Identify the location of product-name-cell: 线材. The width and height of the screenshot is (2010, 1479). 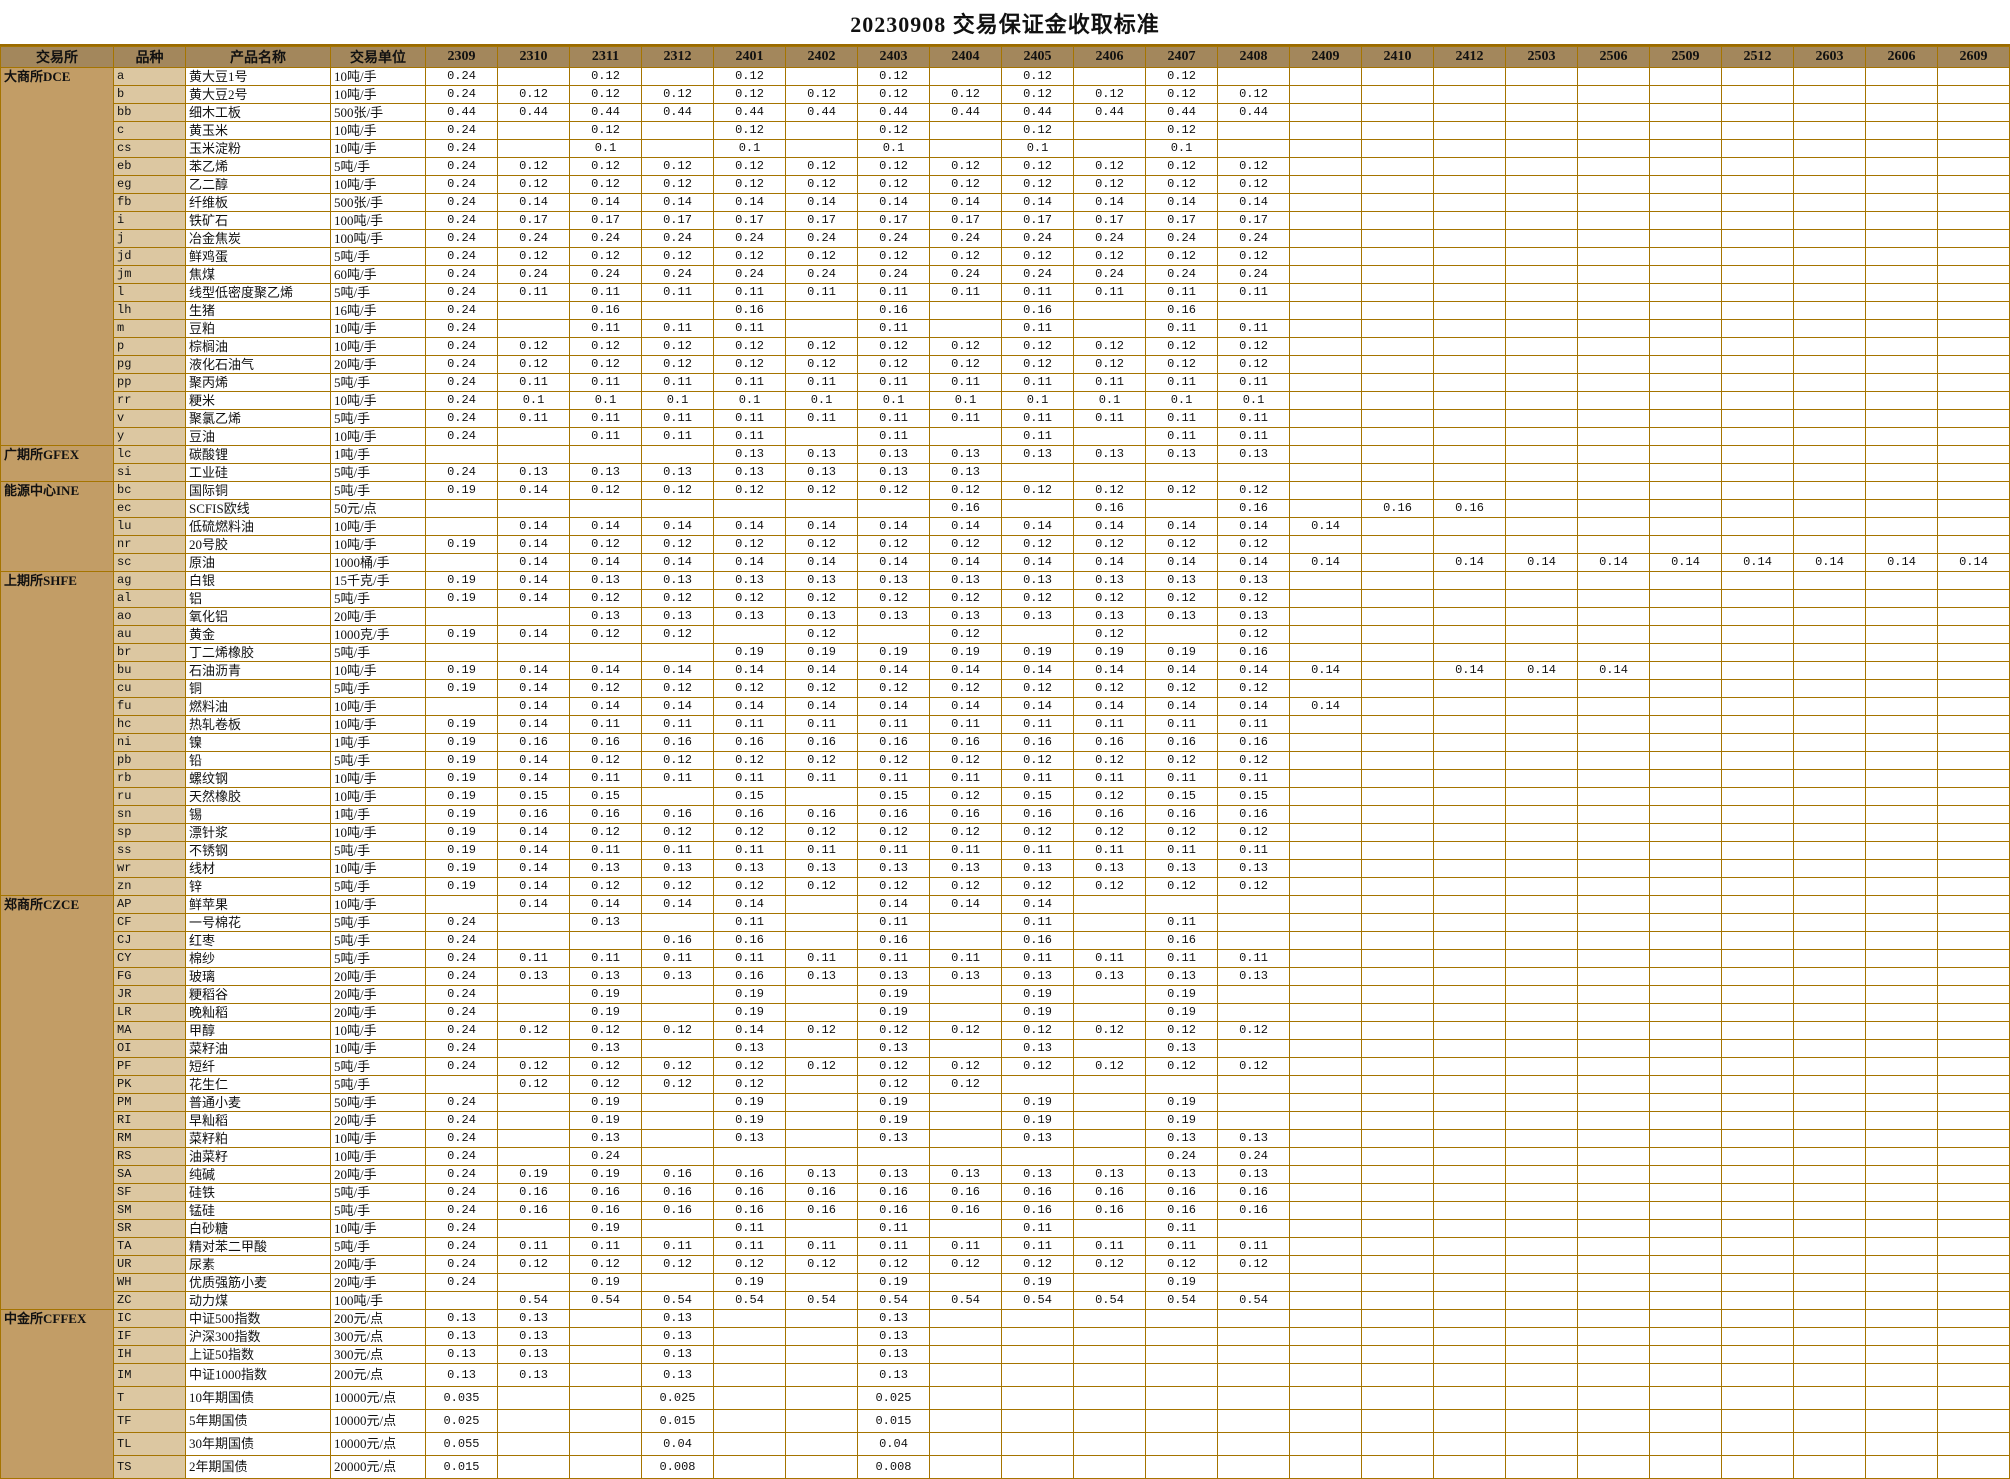
(258, 868).